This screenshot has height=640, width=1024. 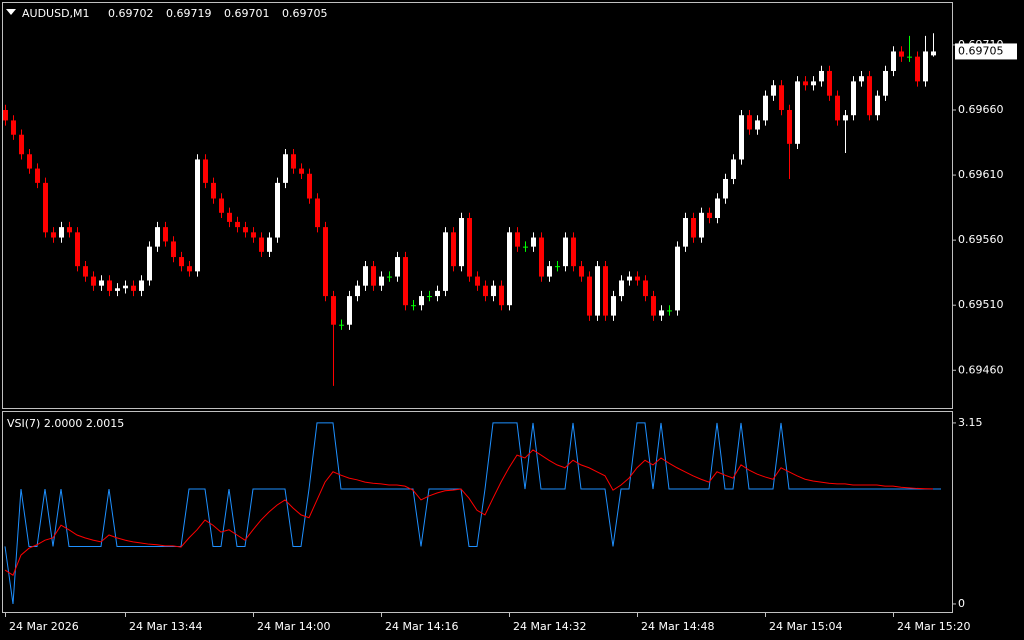 I want to click on header-close: 0.69705, so click(x=305, y=13).